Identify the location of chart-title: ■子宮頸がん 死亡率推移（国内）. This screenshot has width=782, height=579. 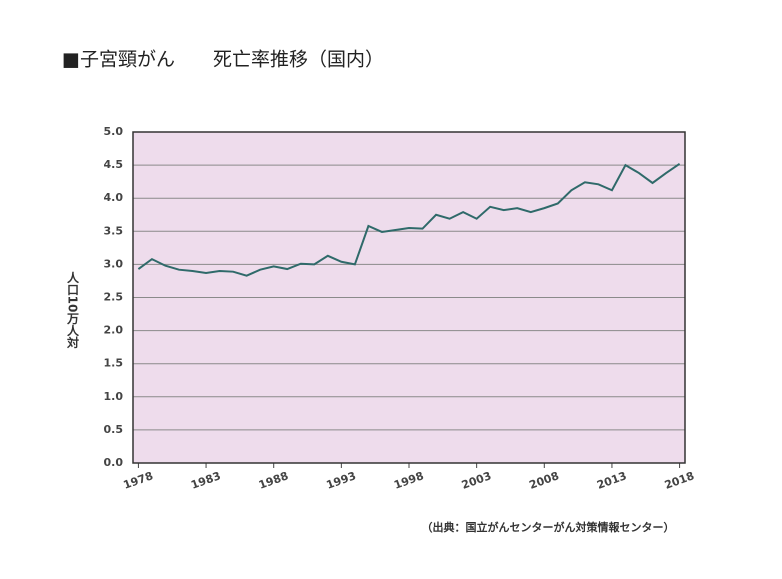
(223, 60).